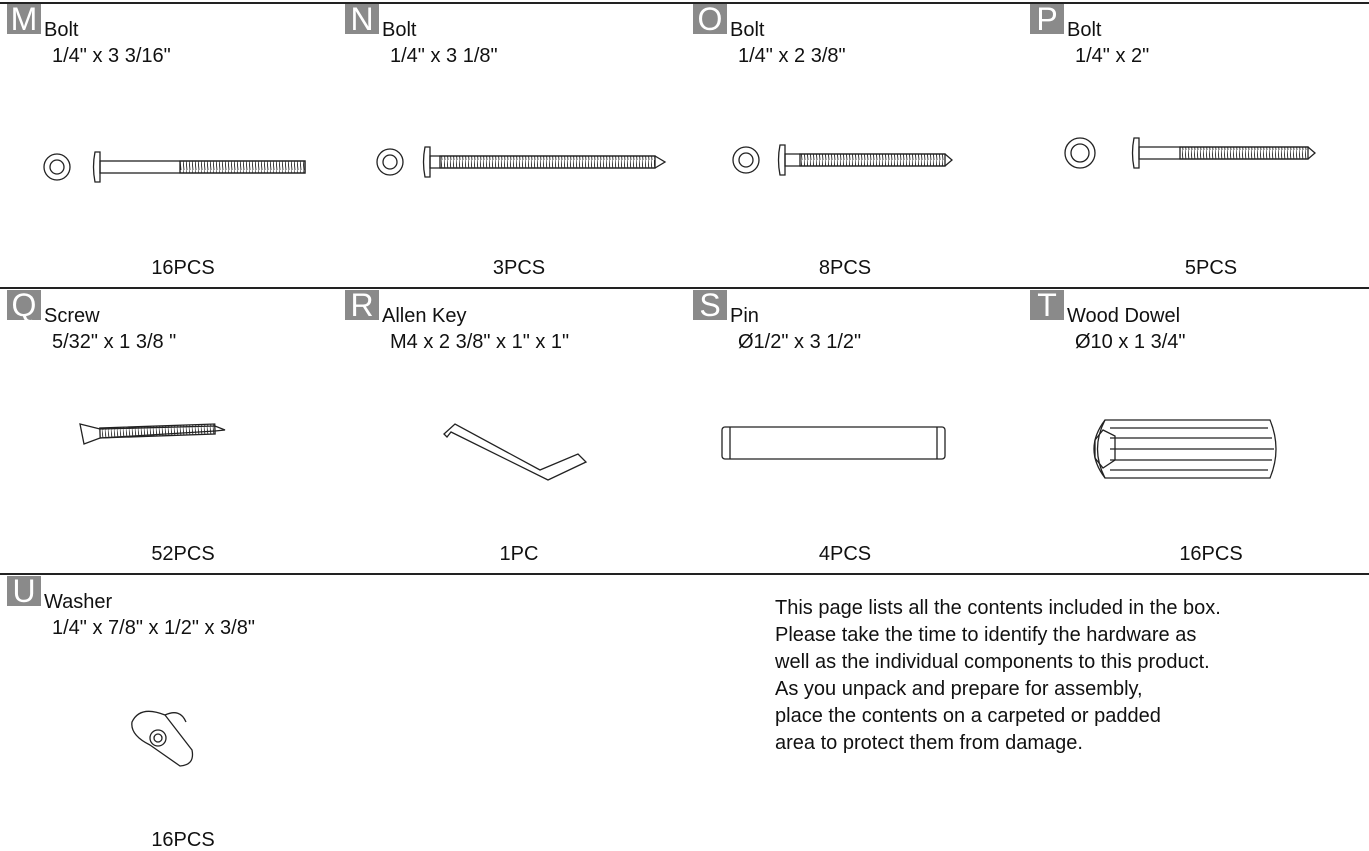 Image resolution: width=1369 pixels, height=851 pixels. What do you see at coordinates (1211, 268) in the screenshot?
I see `item-quantity: 5PCS` at bounding box center [1211, 268].